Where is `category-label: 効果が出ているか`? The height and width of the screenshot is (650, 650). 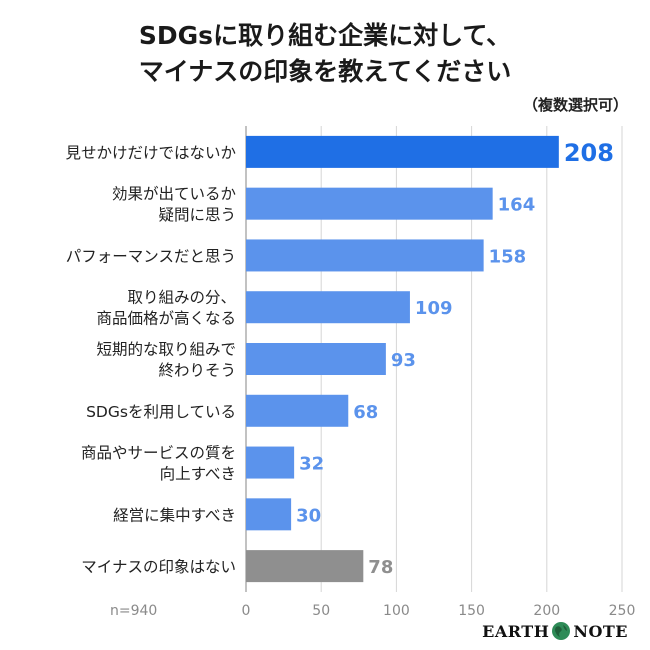 category-label: 効果が出ているか is located at coordinates (174, 194).